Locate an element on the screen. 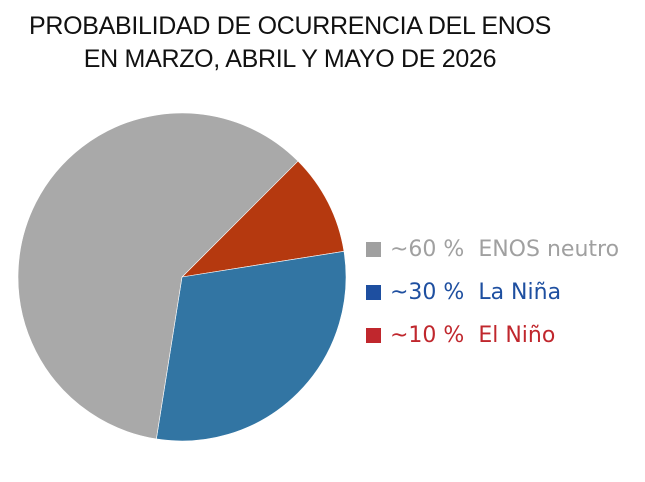  chart-title-line-2: EN MARZO, ABRIL Y MAYO DE 2026 is located at coordinates (290, 59).